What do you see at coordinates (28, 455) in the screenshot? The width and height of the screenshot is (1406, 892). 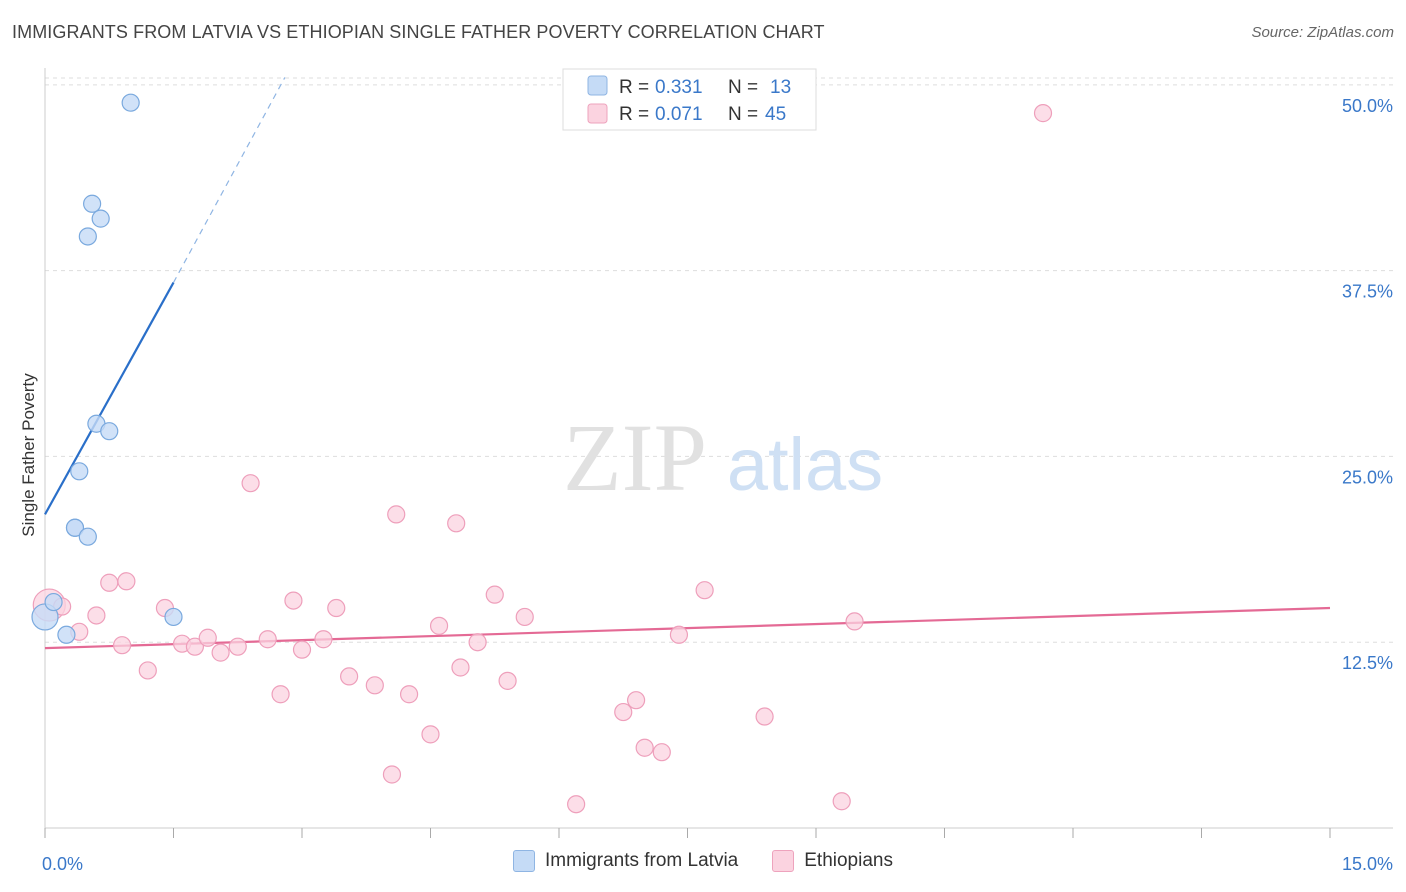 I see `y-axis-label: Single Father Poverty` at bounding box center [28, 455].